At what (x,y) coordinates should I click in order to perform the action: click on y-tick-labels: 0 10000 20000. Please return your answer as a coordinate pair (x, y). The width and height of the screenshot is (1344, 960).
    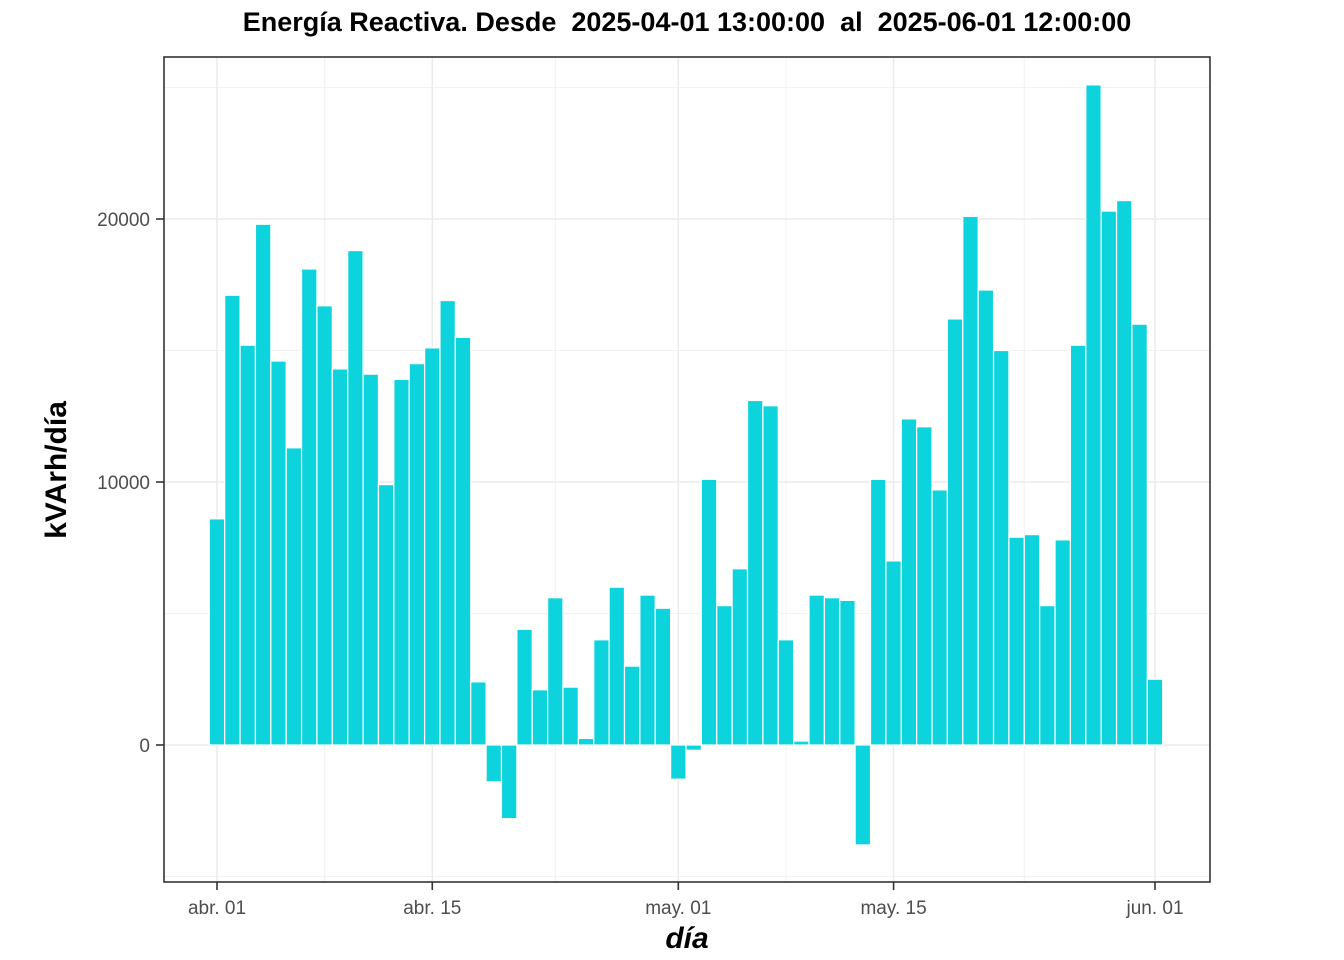
    Looking at the image, I should click on (123, 483).